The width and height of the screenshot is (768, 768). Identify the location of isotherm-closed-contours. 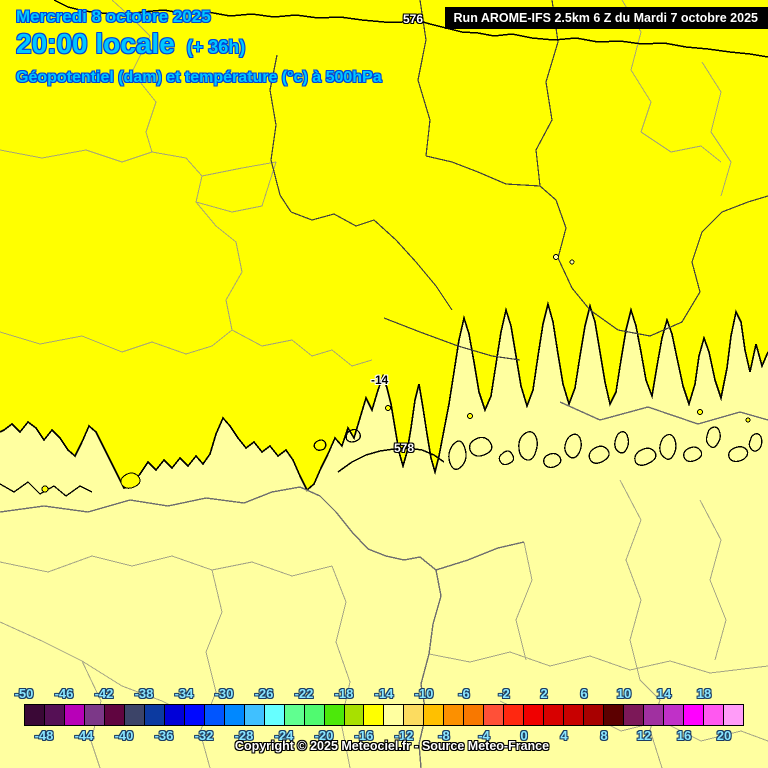
(381, 461).